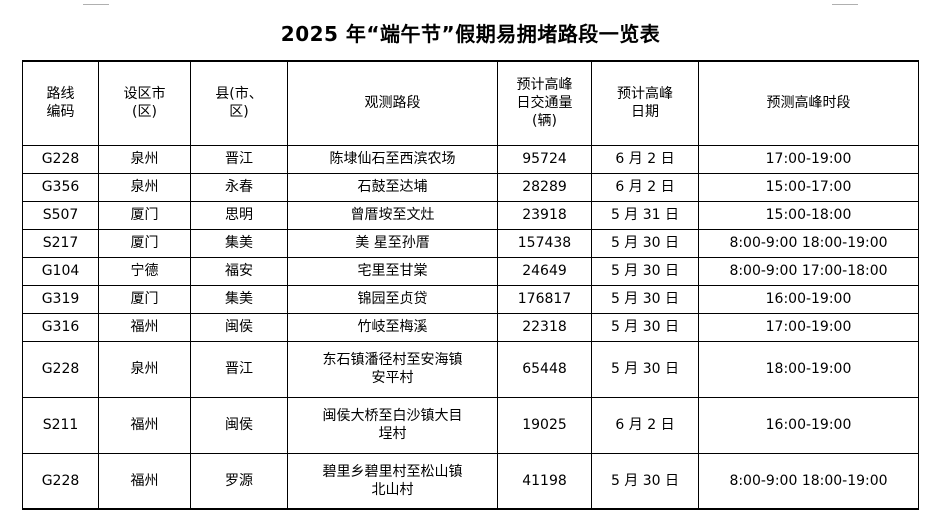  I want to click on cell-section: 陈埭仙石至西滨农场, so click(392, 159).